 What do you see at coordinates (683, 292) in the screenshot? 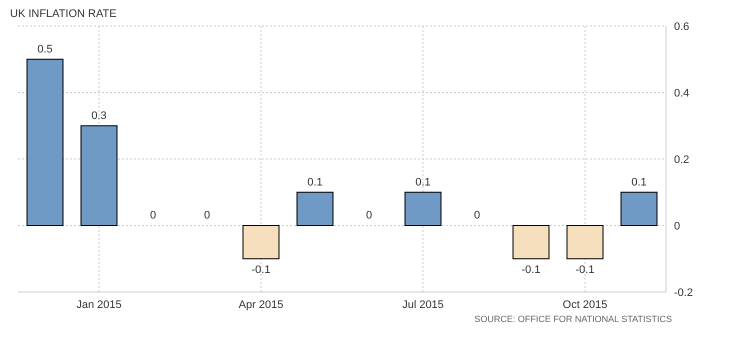
I see `y-tick-label: -0.2` at bounding box center [683, 292].